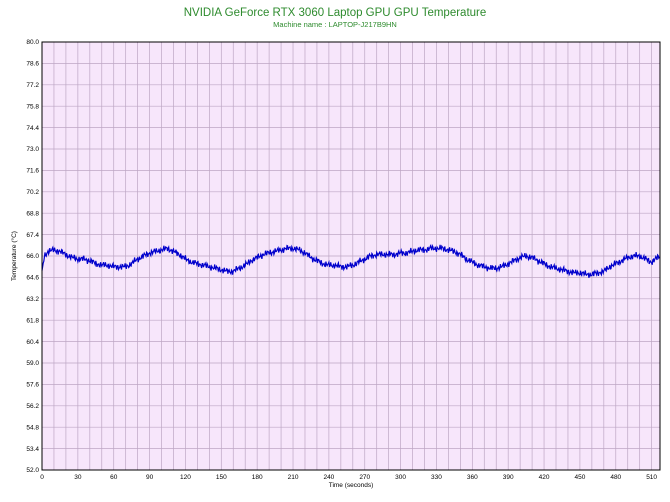 The image size is (670, 502). What do you see at coordinates (32, 299) in the screenshot?
I see `y-tick-label: 63.2` at bounding box center [32, 299].